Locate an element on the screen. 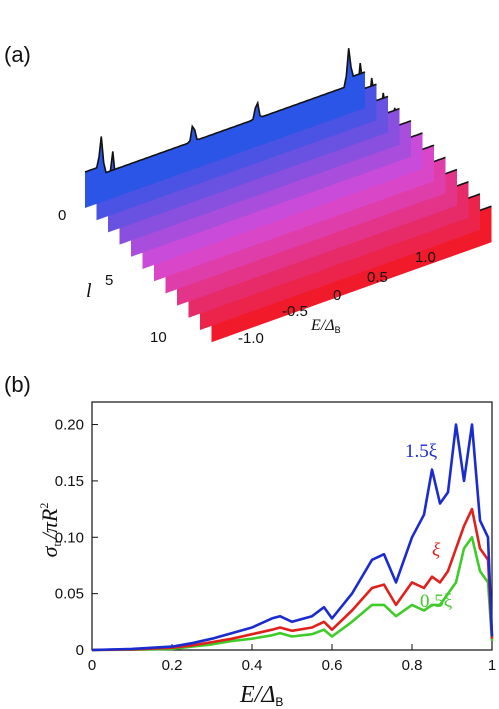 This screenshot has width=499, height=709. x-label-sub: B is located at coordinates (279, 702).